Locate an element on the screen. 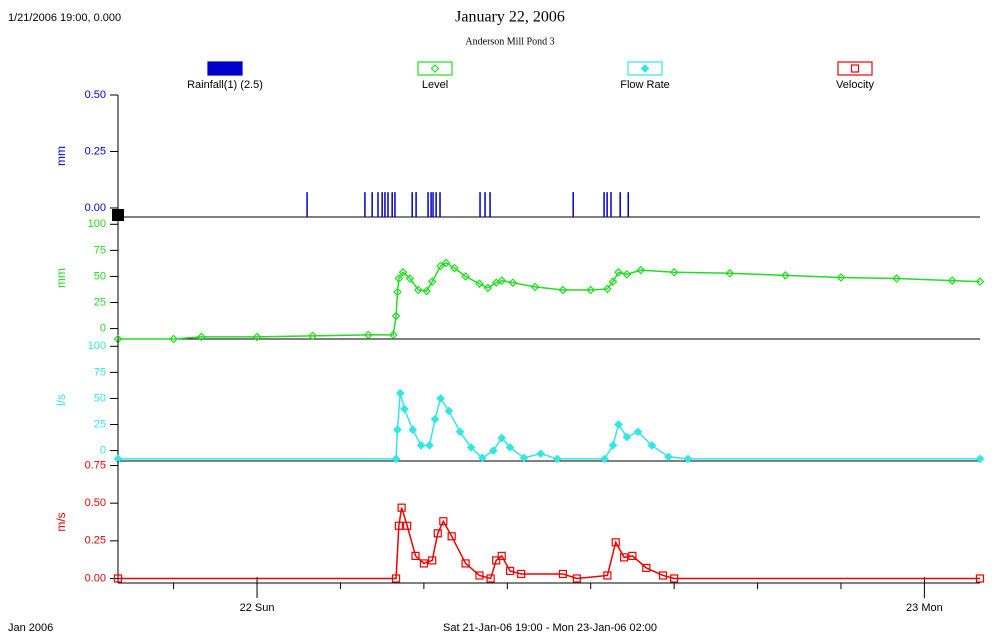  y-tick-label: 0.75 is located at coordinates (95, 465).